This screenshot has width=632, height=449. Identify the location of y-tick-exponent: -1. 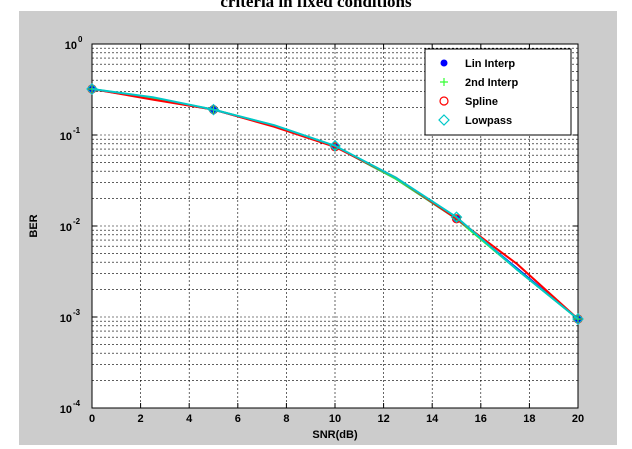
(77, 130).